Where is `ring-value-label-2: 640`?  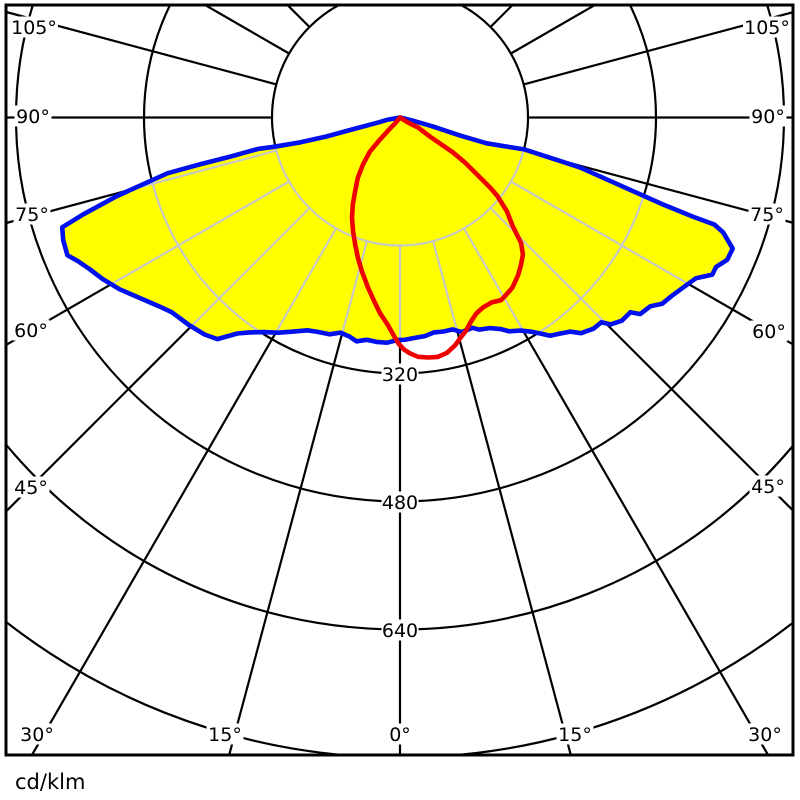 ring-value-label-2: 640 is located at coordinates (400, 631).